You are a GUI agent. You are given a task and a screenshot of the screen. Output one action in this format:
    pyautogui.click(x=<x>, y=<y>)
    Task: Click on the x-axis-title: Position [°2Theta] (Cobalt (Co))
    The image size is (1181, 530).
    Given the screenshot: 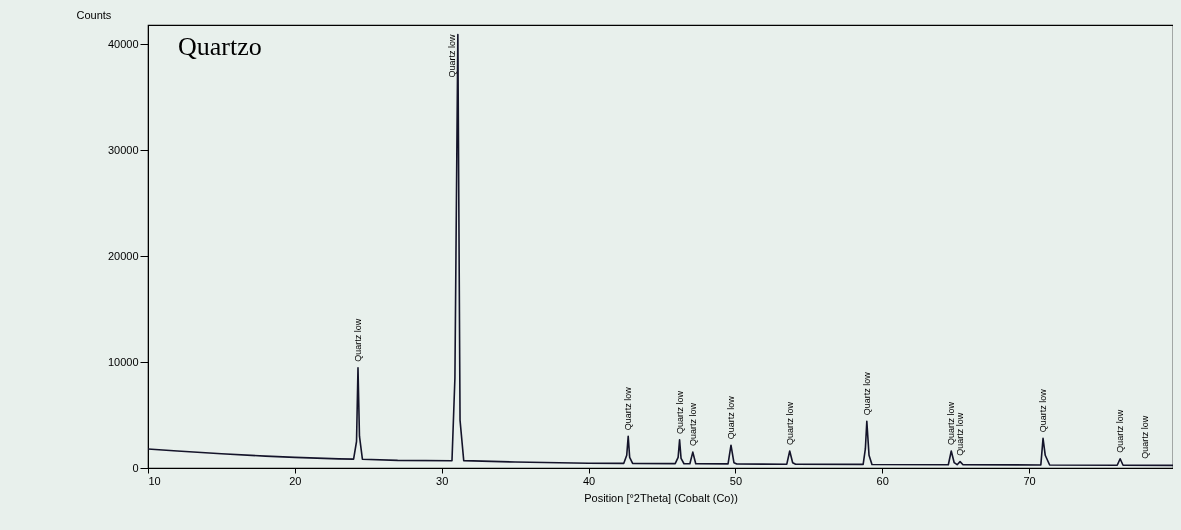 What is the action you would take?
    pyautogui.click(x=661, y=497)
    